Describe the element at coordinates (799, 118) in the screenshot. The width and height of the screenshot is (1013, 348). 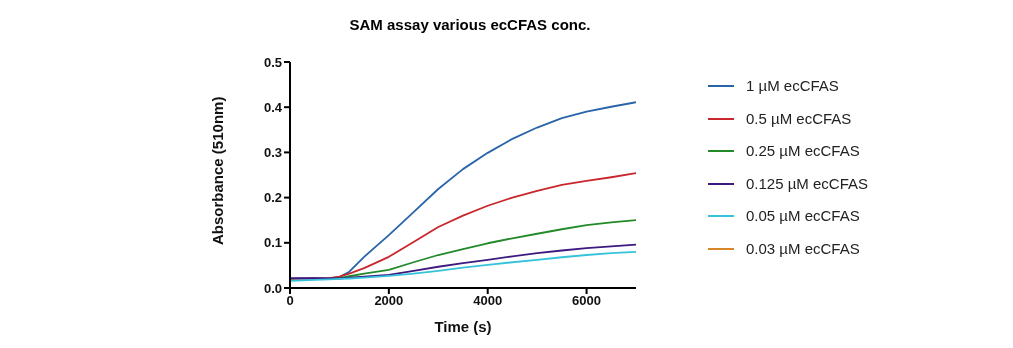
I see `legend-label: 0.5 µM ecCFAS` at that location.